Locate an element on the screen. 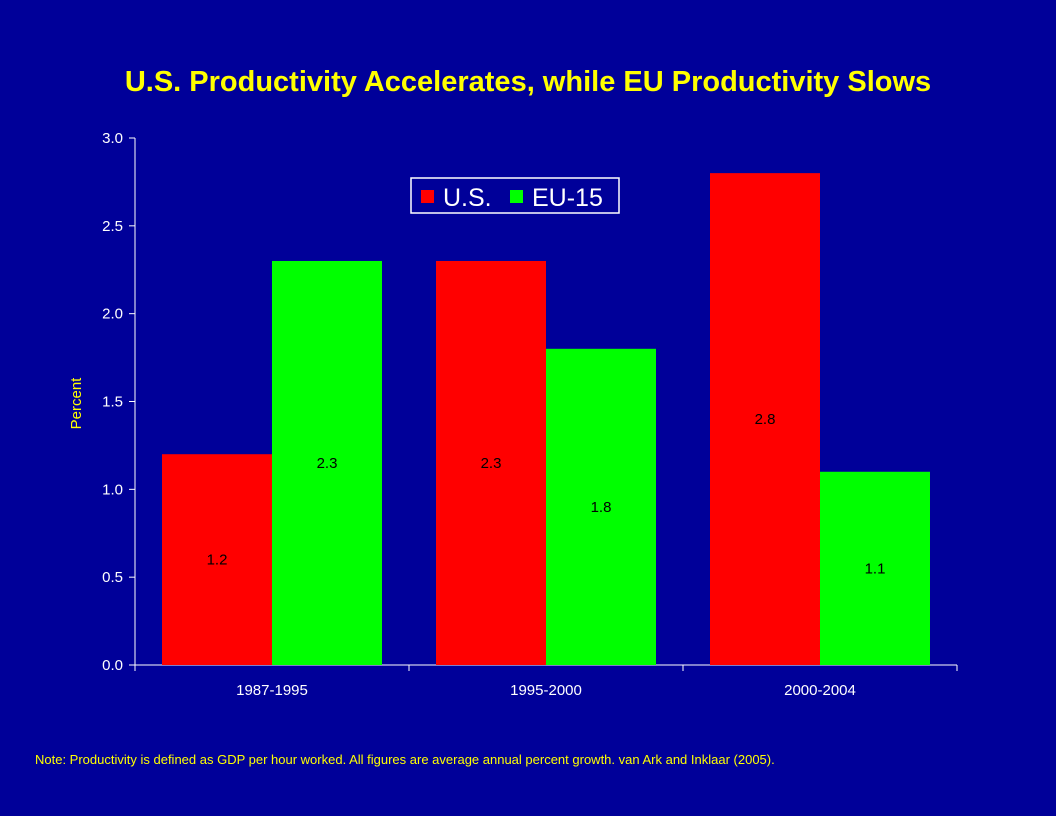 Image resolution: width=1056 pixels, height=816 pixels. data-label: 1.2 is located at coordinates (217, 560).